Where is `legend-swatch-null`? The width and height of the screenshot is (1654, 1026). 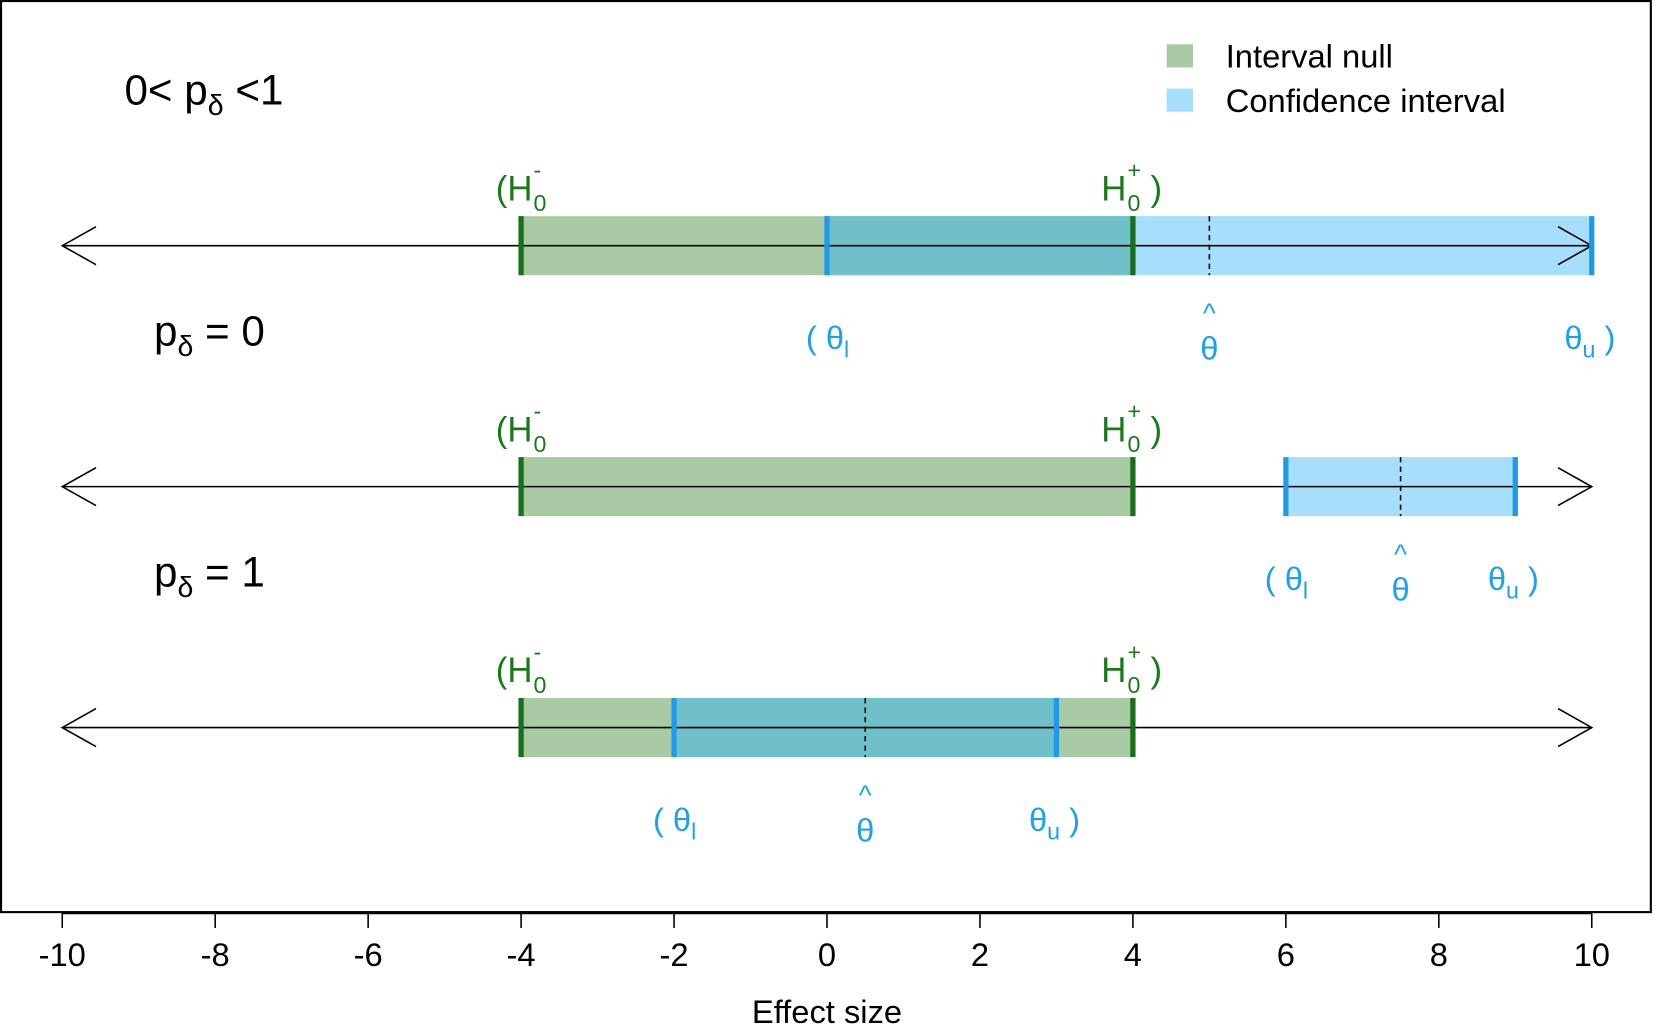
legend-swatch-null is located at coordinates (1180, 56).